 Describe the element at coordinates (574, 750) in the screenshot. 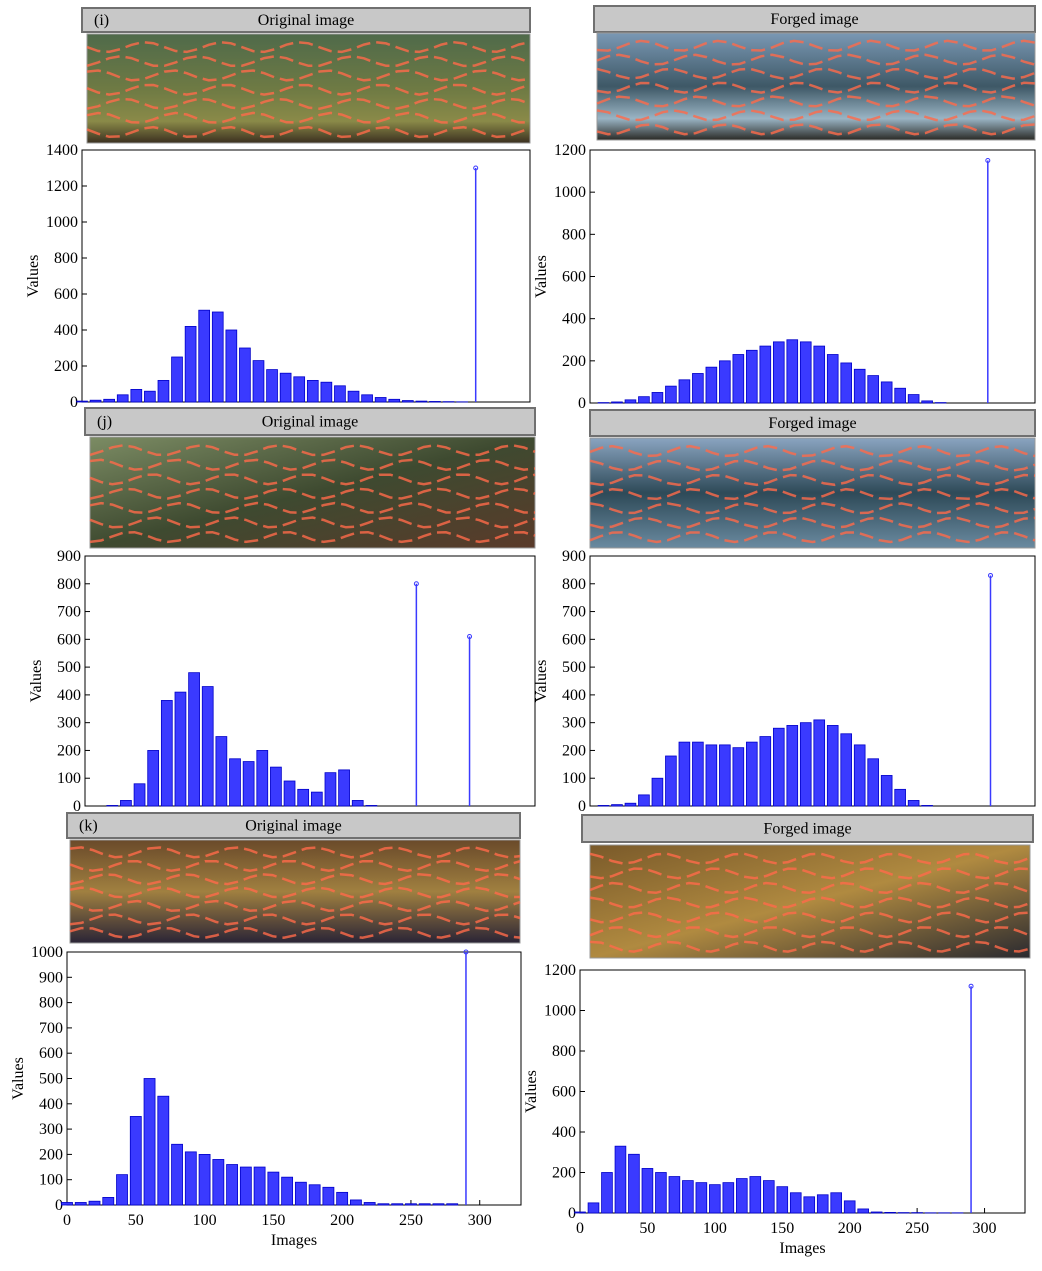

I see `y-tick-label: 200` at that location.